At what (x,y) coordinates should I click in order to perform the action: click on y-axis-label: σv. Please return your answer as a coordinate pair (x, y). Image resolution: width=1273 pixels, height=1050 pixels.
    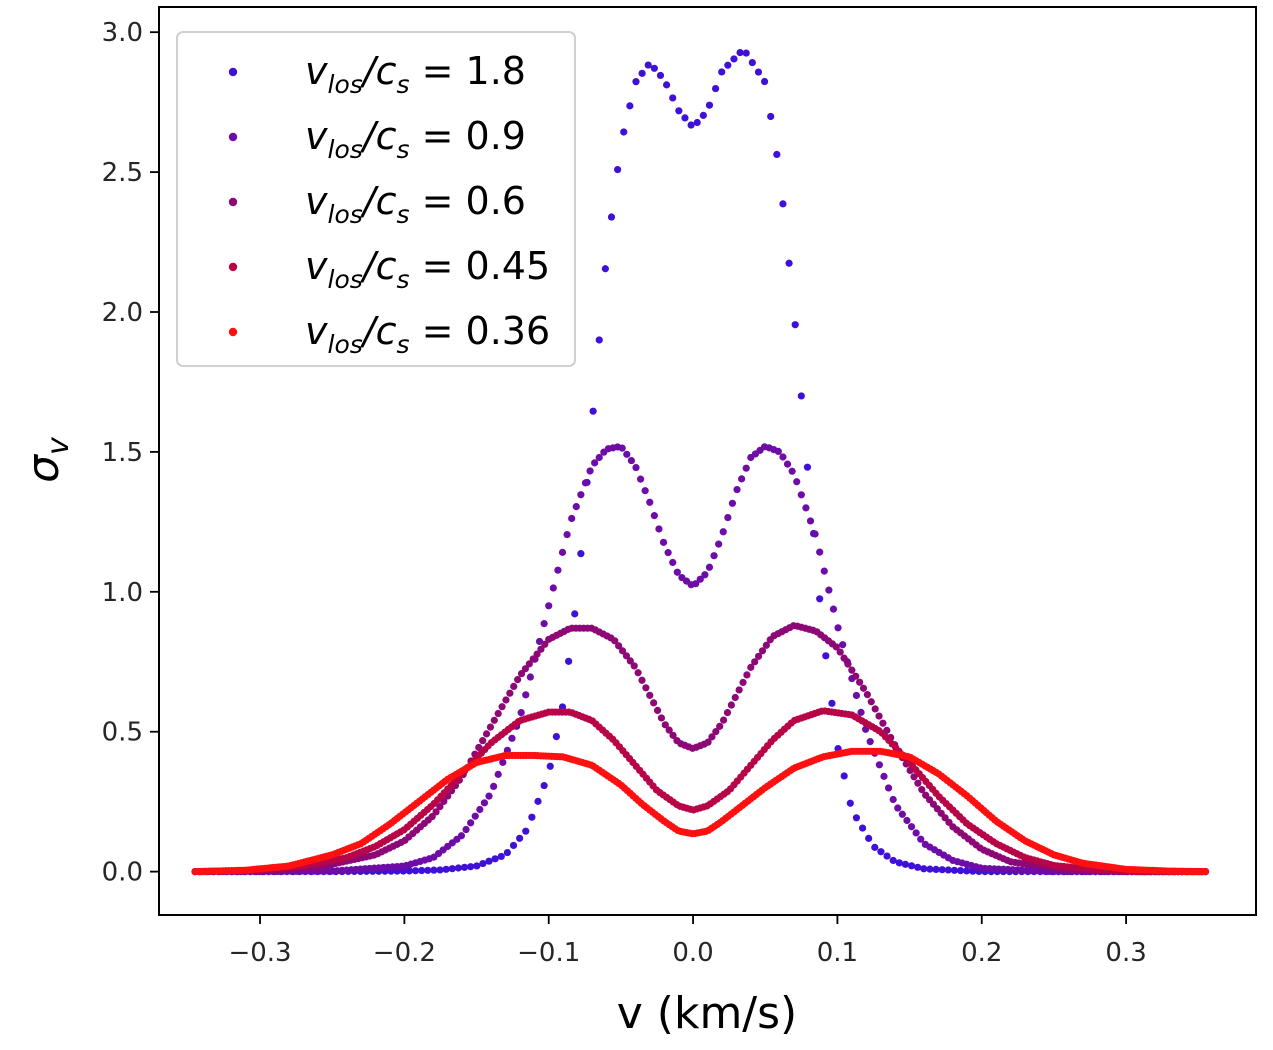
    Looking at the image, I should click on (47, 459).